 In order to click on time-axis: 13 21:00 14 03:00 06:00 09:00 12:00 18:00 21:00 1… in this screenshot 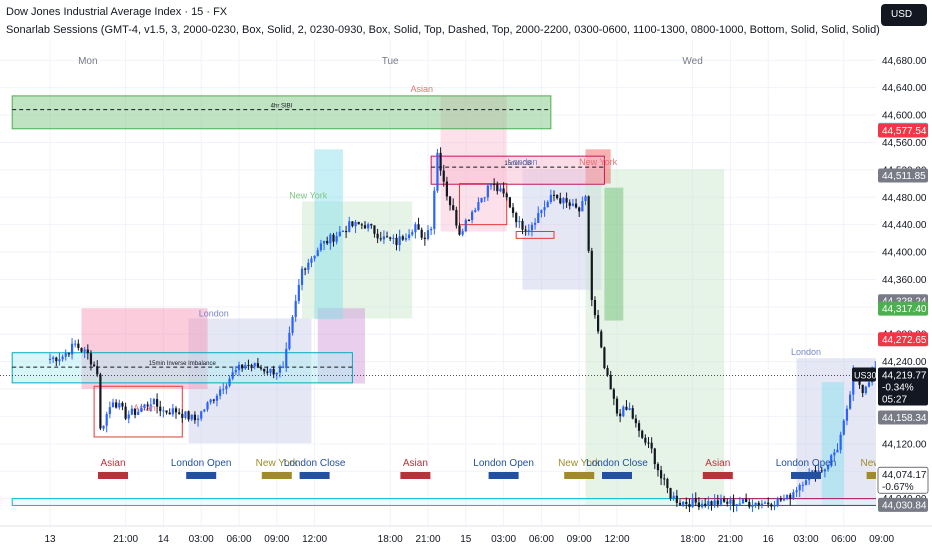, I will do `click(466, 537)`.